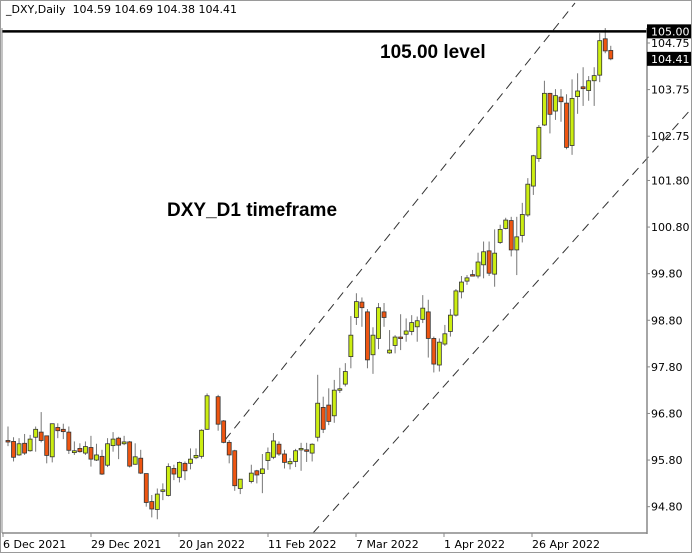  I want to click on y-tick-label: 94.80, so click(667, 507).